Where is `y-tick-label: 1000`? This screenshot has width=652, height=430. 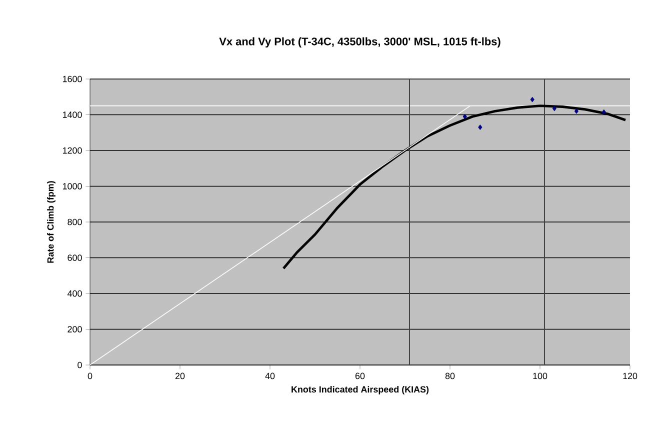 y-tick-label: 1000 is located at coordinates (72, 186).